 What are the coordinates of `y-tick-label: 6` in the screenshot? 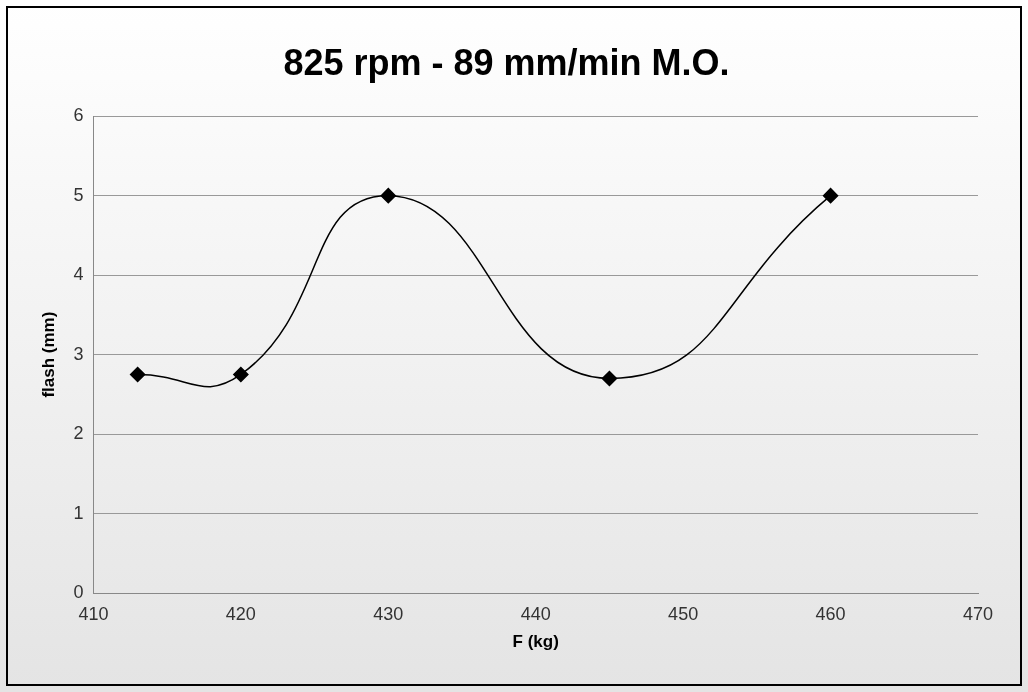 It's located at (78, 115).